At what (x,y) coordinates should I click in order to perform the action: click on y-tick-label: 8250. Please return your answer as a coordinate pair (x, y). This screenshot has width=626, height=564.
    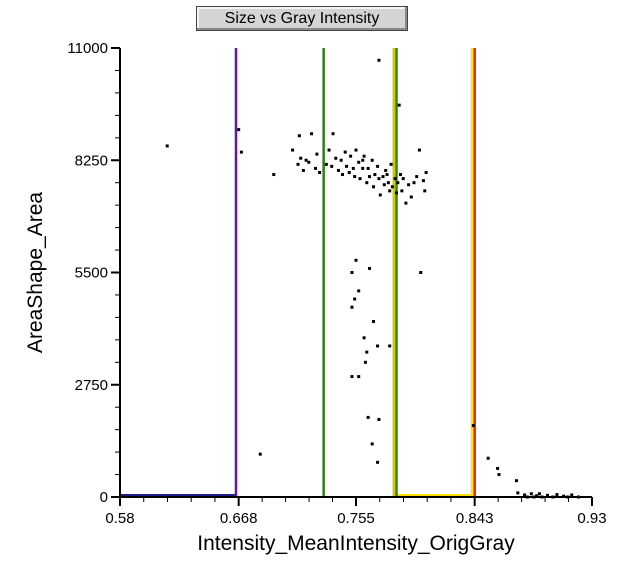
    Looking at the image, I should click on (91, 160).